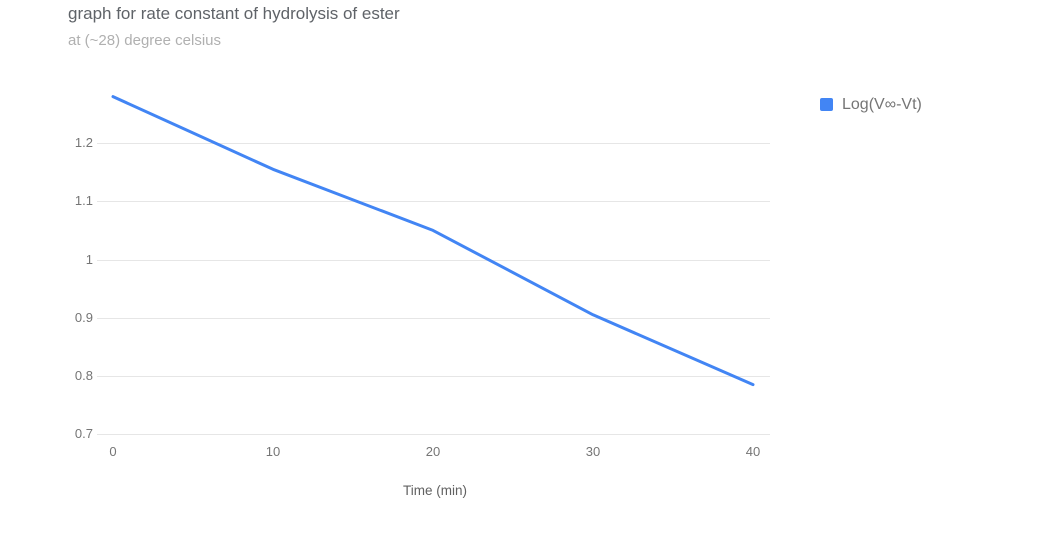 Image resolution: width=1038 pixels, height=550 pixels. What do you see at coordinates (89, 259) in the screenshot?
I see `y-tick-label: 1` at bounding box center [89, 259].